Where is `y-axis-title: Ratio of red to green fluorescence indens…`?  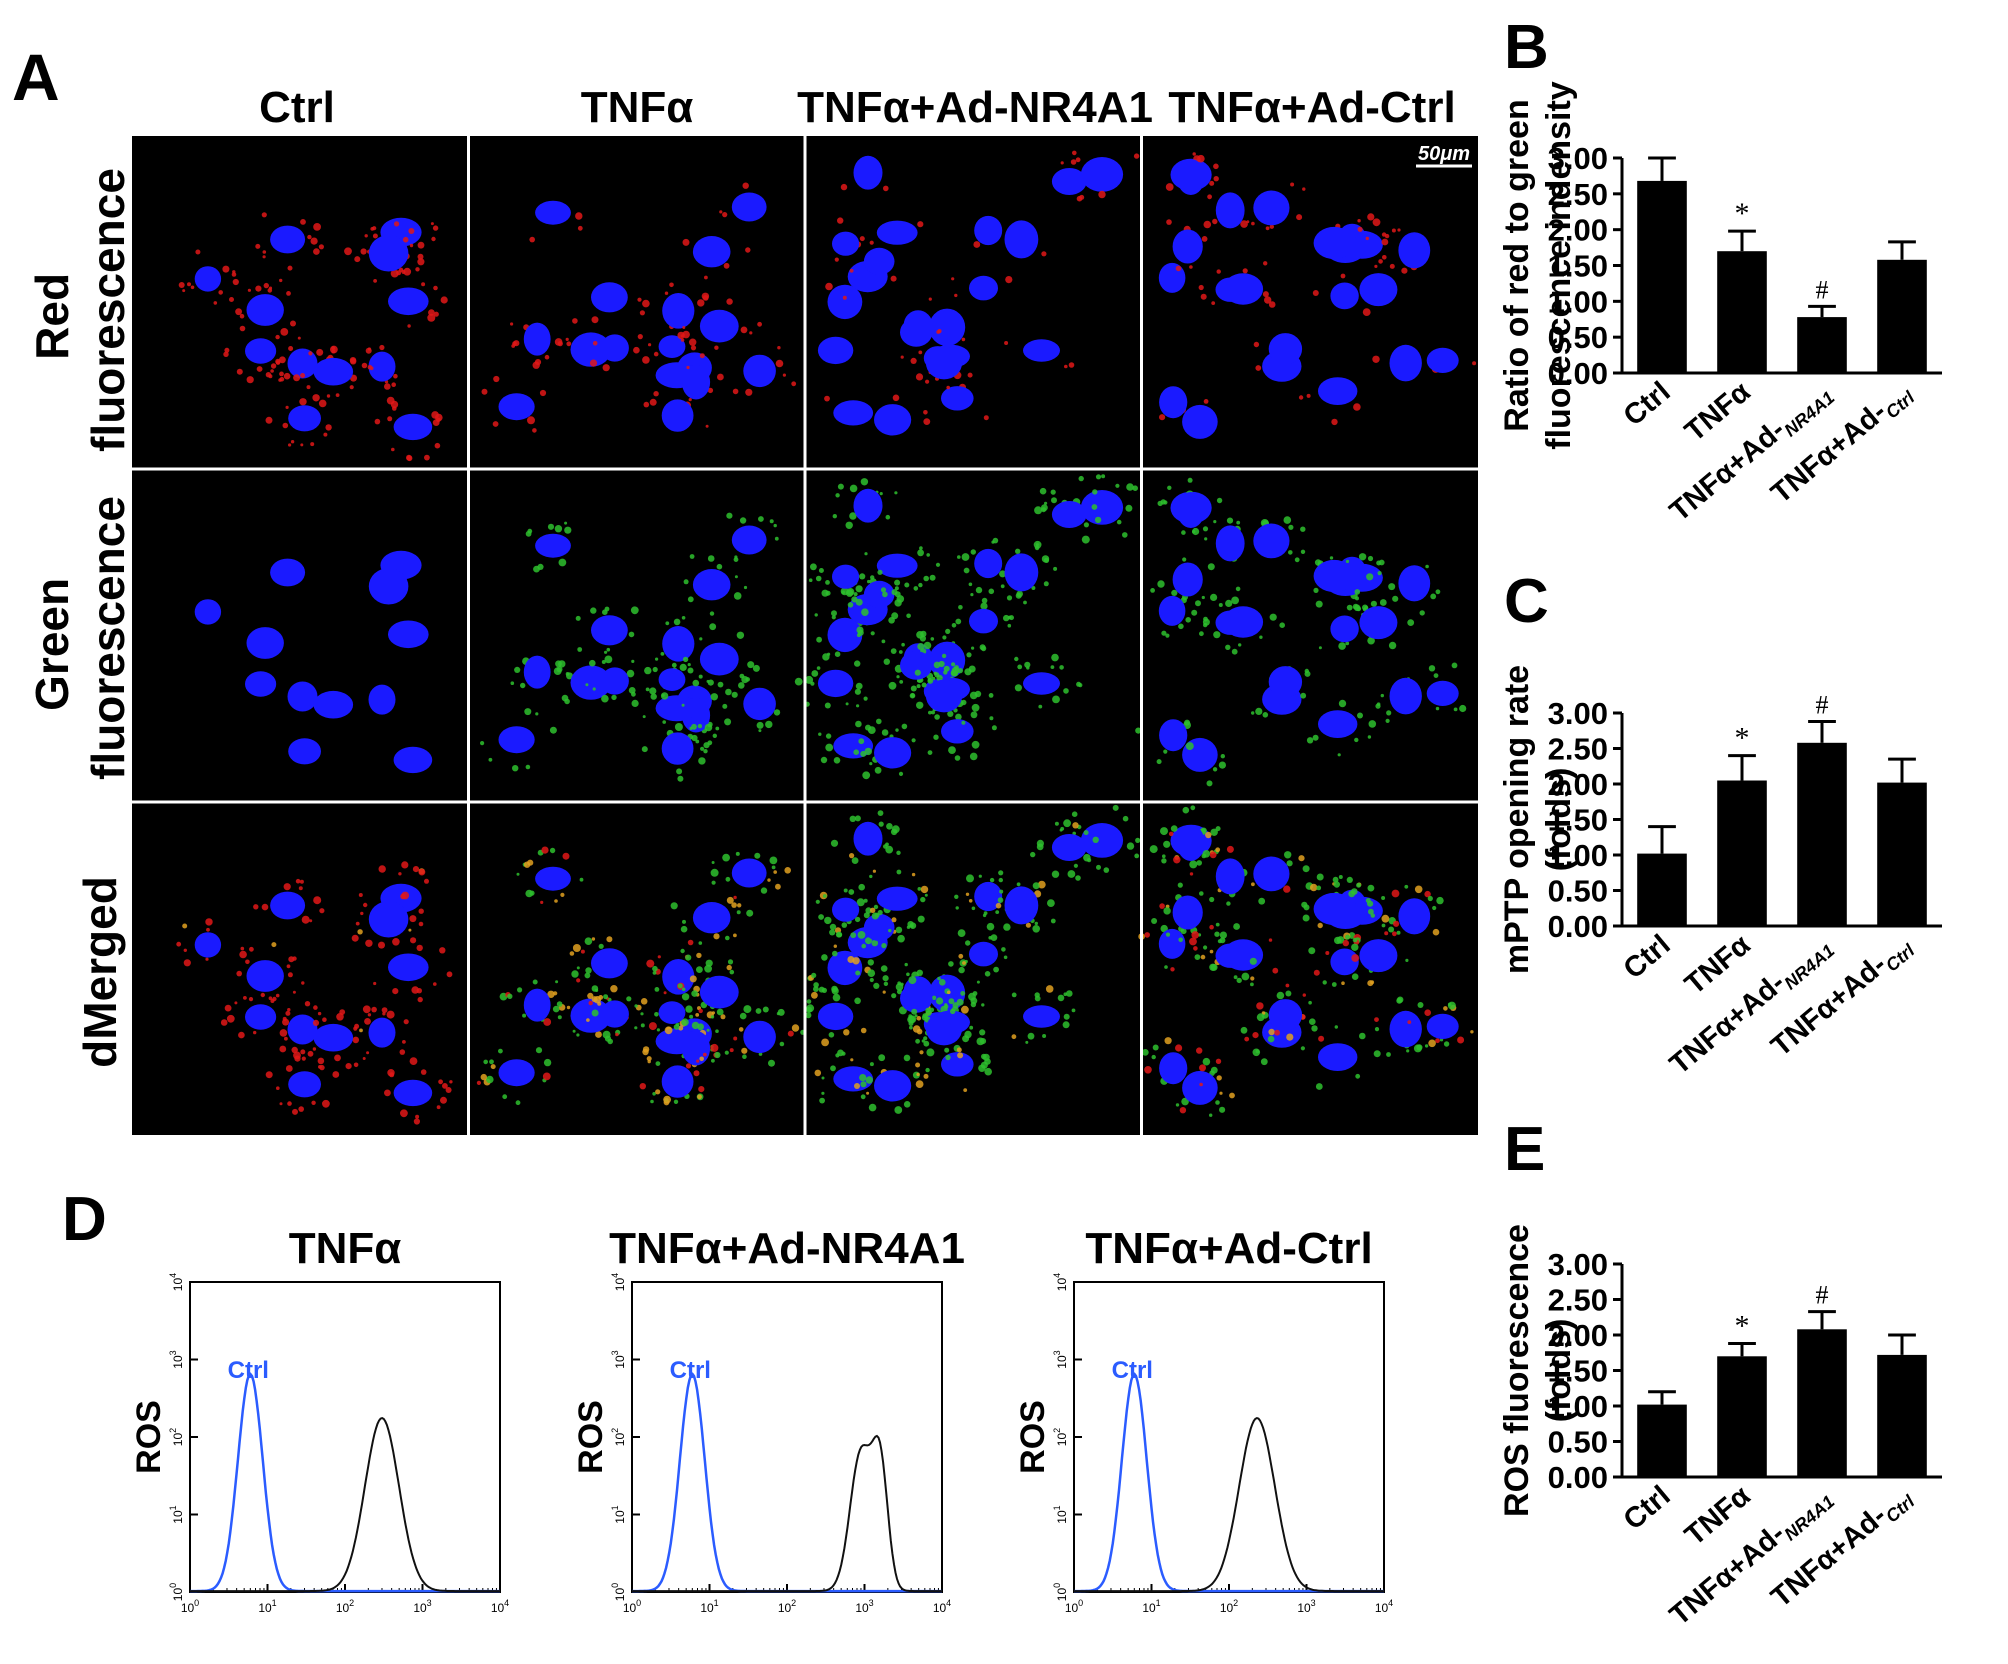 y-axis-title: Ratio of red to green fluorescence indens… is located at coordinates (1538, 265).